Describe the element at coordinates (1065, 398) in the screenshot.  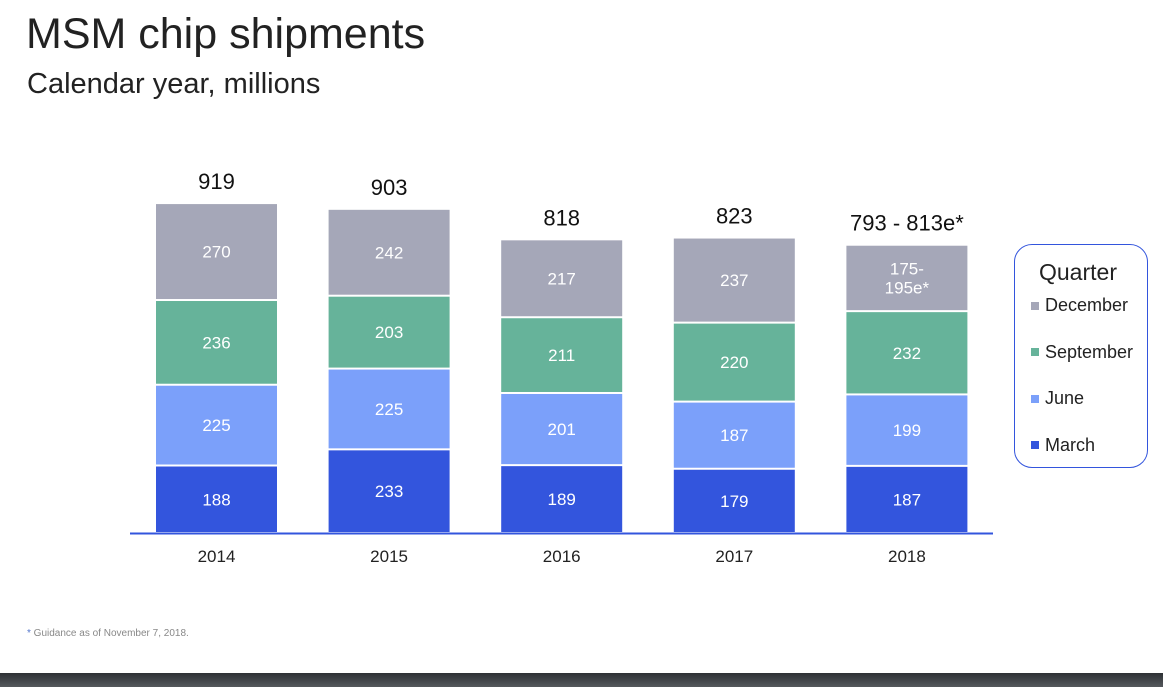
I see `legend-label: June` at that location.